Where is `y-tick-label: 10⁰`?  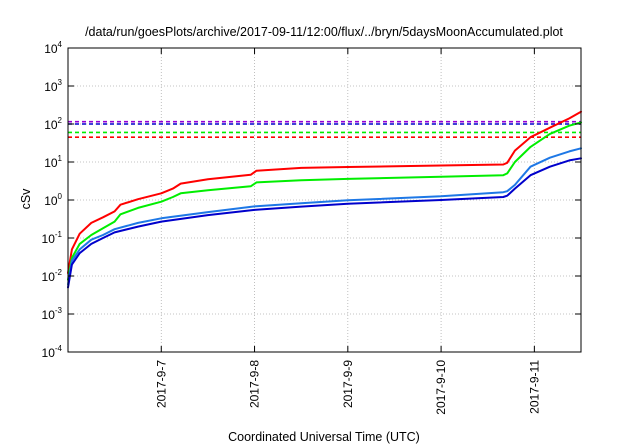
y-tick-label: 10⁰ is located at coordinates (53, 200).